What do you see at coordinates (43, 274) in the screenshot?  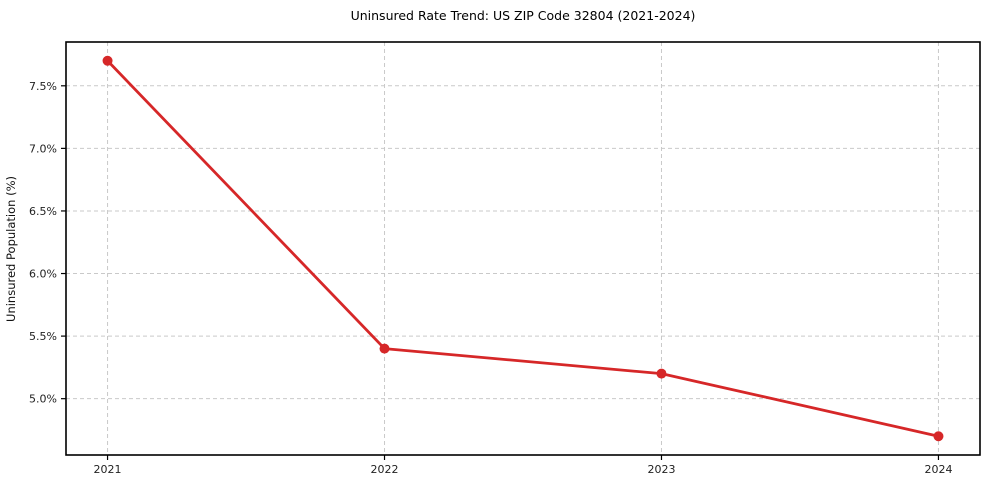 I see `y-tick-label: 6.0%` at bounding box center [43, 274].